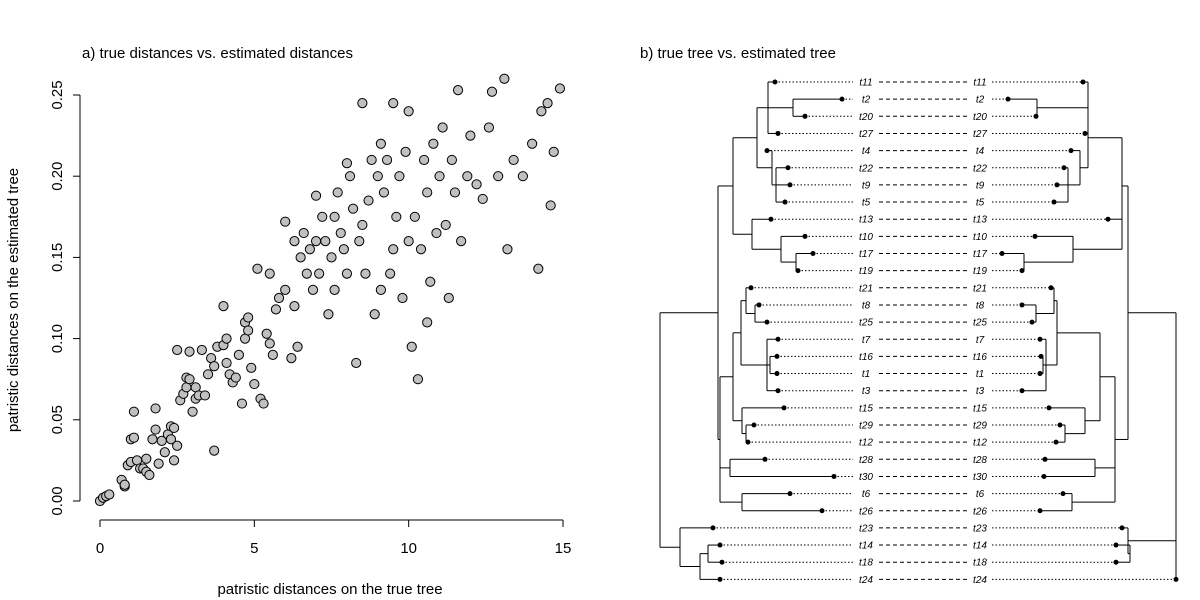 This screenshot has width=1200, height=600. Describe the element at coordinates (866, 134) in the screenshot. I see `tip-label-left: t27` at that location.